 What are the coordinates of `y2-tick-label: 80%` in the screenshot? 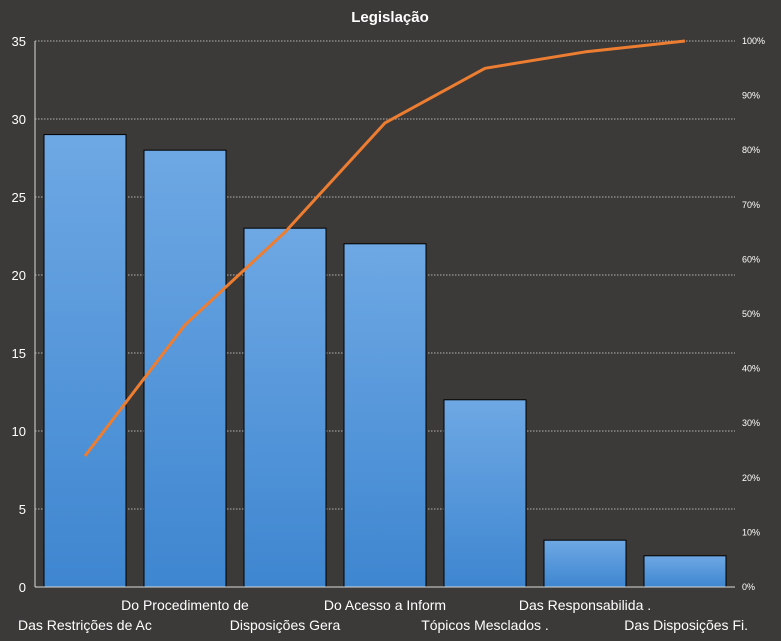 It's located at (751, 150).